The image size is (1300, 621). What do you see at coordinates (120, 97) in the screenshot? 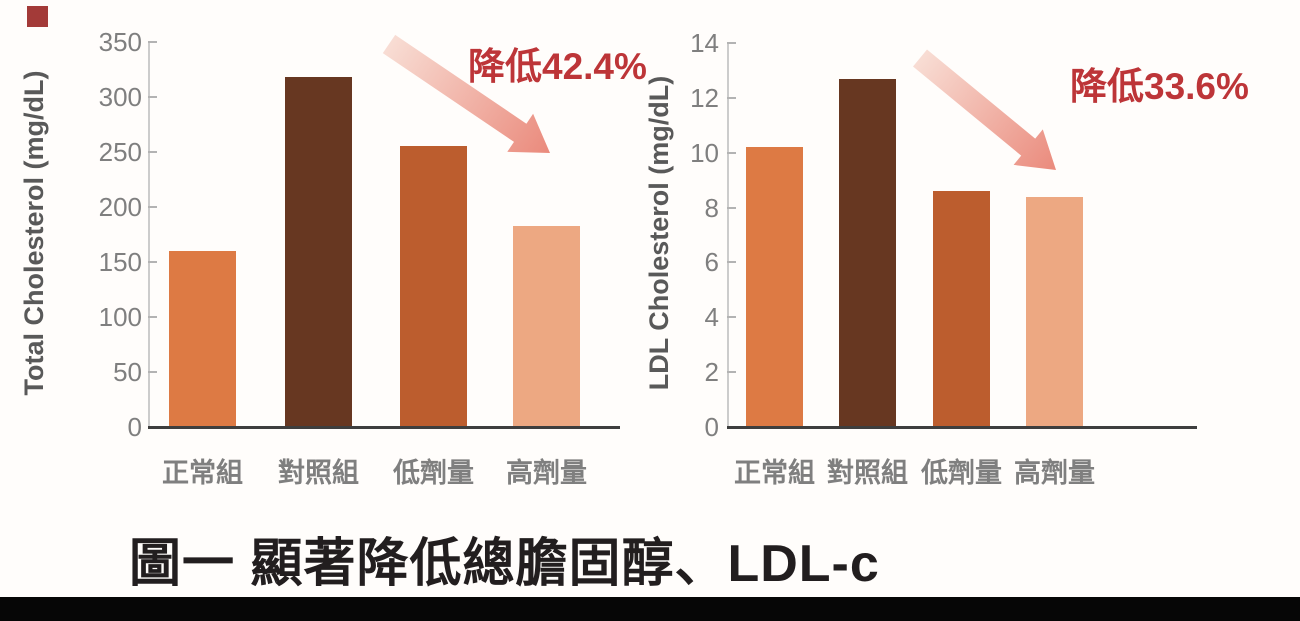
I see `y-tick-label: 300` at bounding box center [120, 97].